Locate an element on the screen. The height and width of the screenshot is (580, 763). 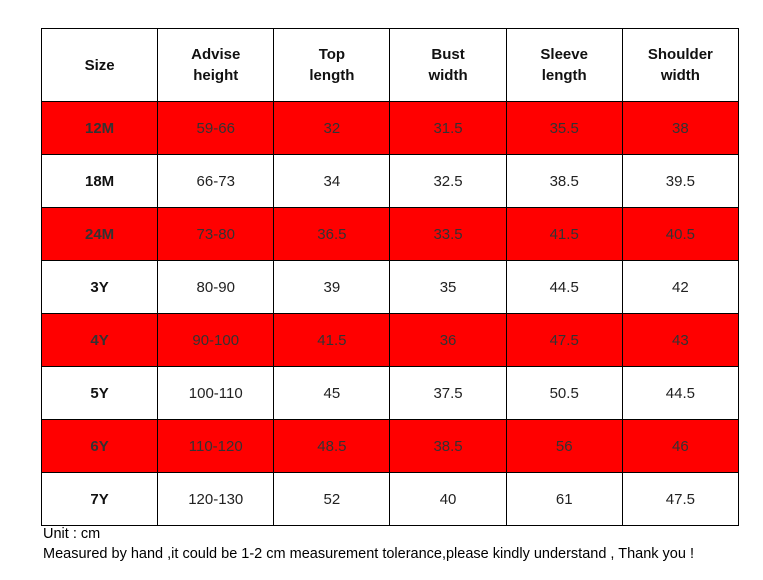
header-cell: Sleeve length is located at coordinates (564, 65).